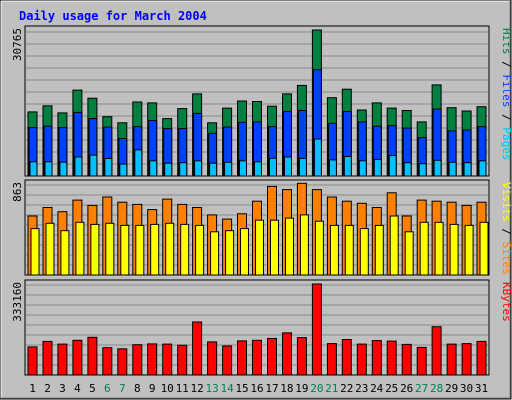 The width and height of the screenshot is (512, 400). What do you see at coordinates (316, 388) in the screenshot?
I see `x-label-20: 20` at bounding box center [316, 388].